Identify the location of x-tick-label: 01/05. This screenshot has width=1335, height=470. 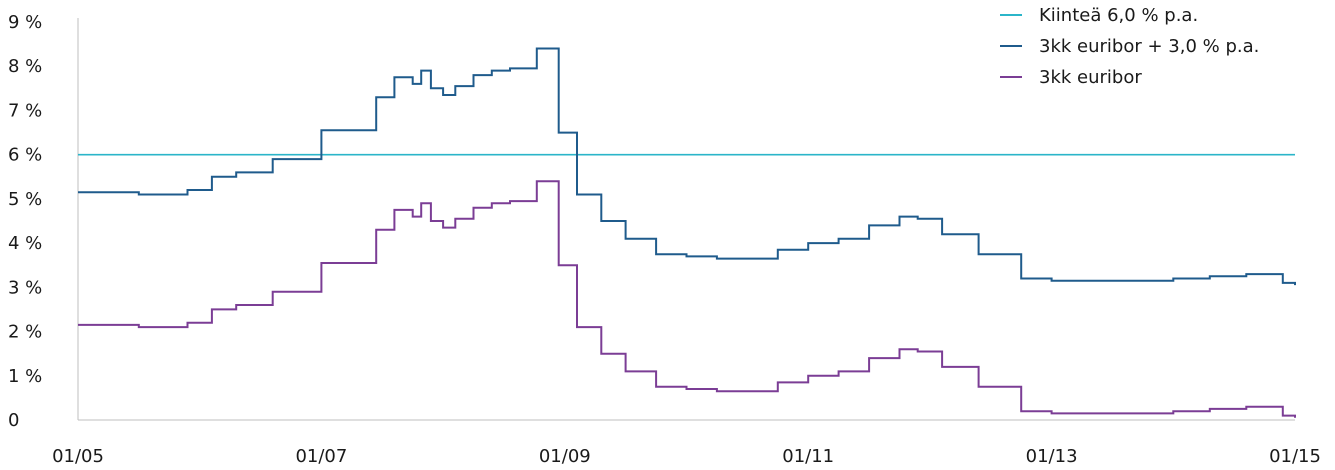
(78, 456).